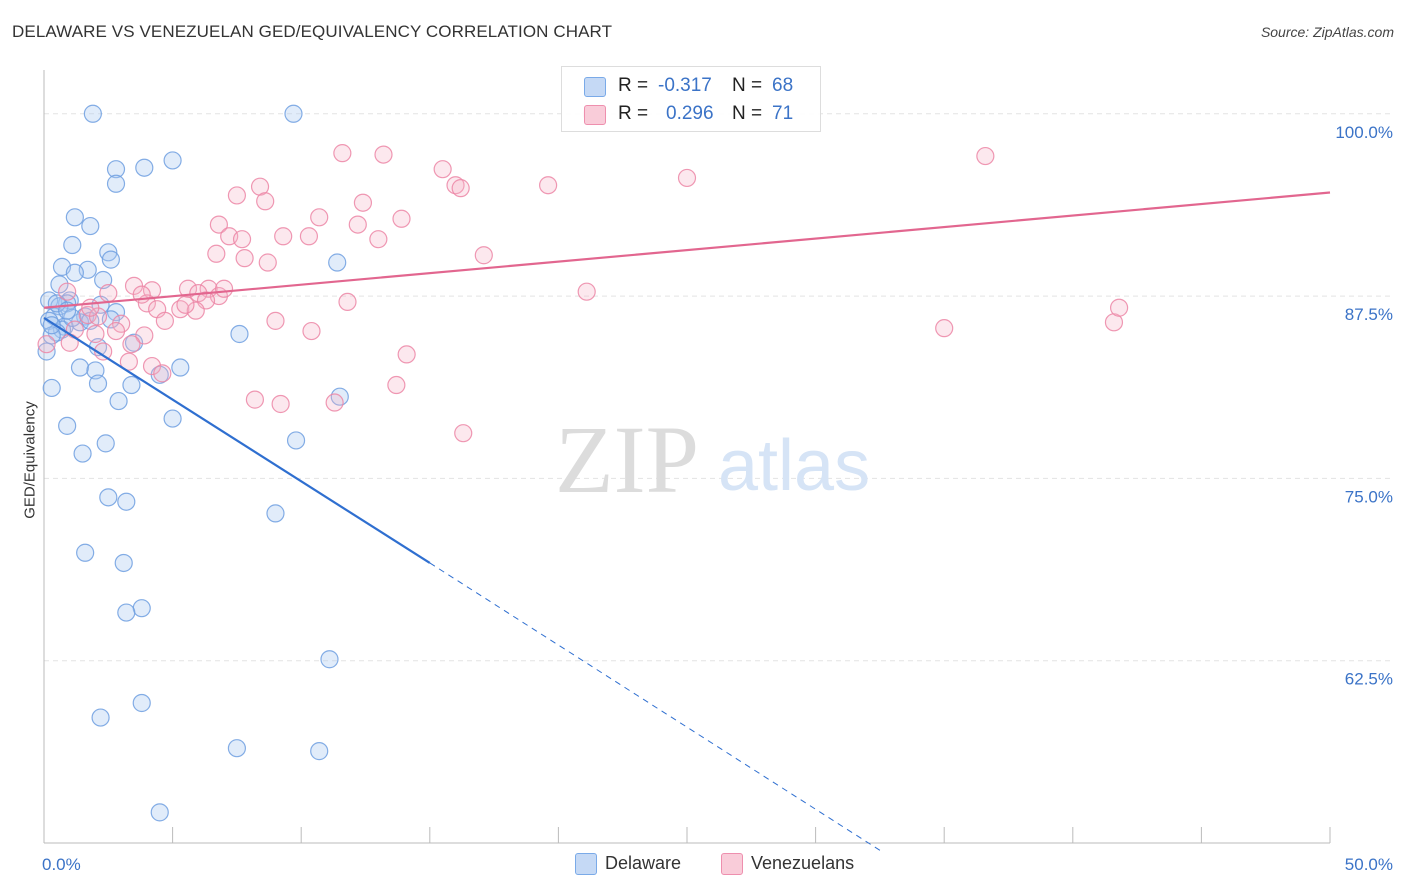 The width and height of the screenshot is (1406, 892). What do you see at coordinates (783, 85) in the screenshot?
I see `legend-n-value-delaware: 68` at bounding box center [783, 85].